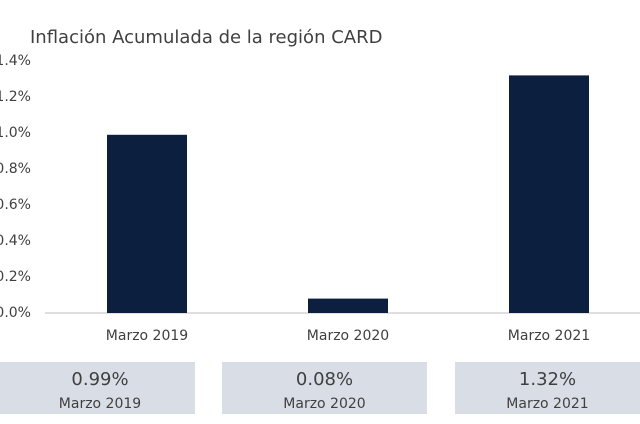 The image size is (640, 424). What do you see at coordinates (15, 241) in the screenshot?
I see `y-tick-label: 0.4%` at bounding box center [15, 241].